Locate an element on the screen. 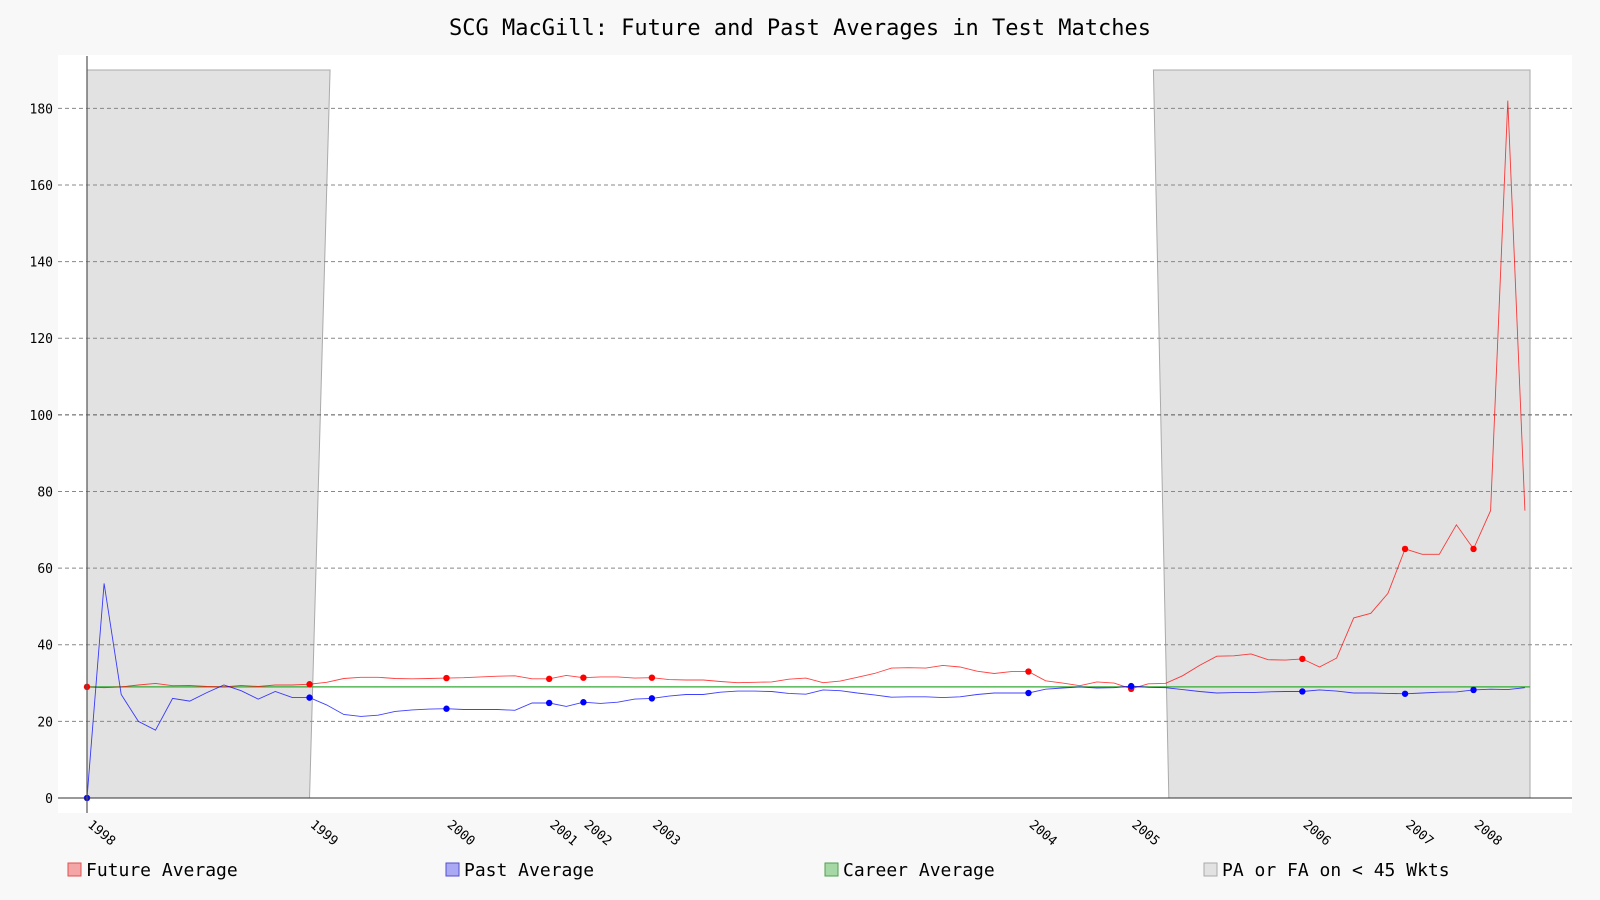 This screenshot has width=1600, height=900. x-tick-label: 2000 is located at coordinates (461, 834).